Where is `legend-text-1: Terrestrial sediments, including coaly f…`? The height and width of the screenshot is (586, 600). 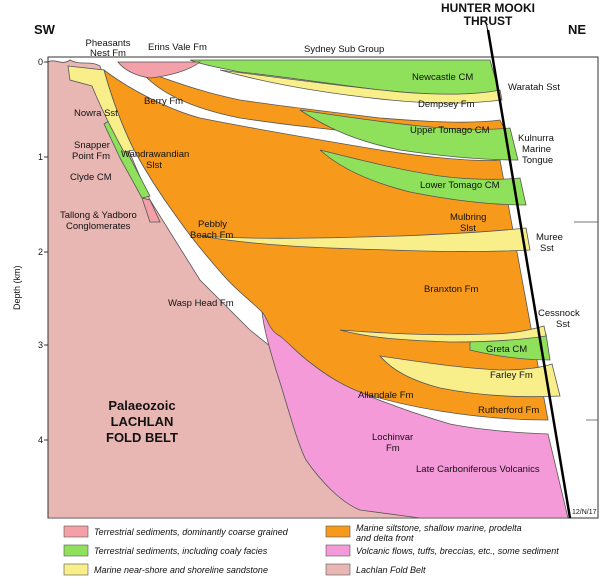
legend-text-1: Terrestrial sediments, including coaly f… is located at coordinates (181, 551).